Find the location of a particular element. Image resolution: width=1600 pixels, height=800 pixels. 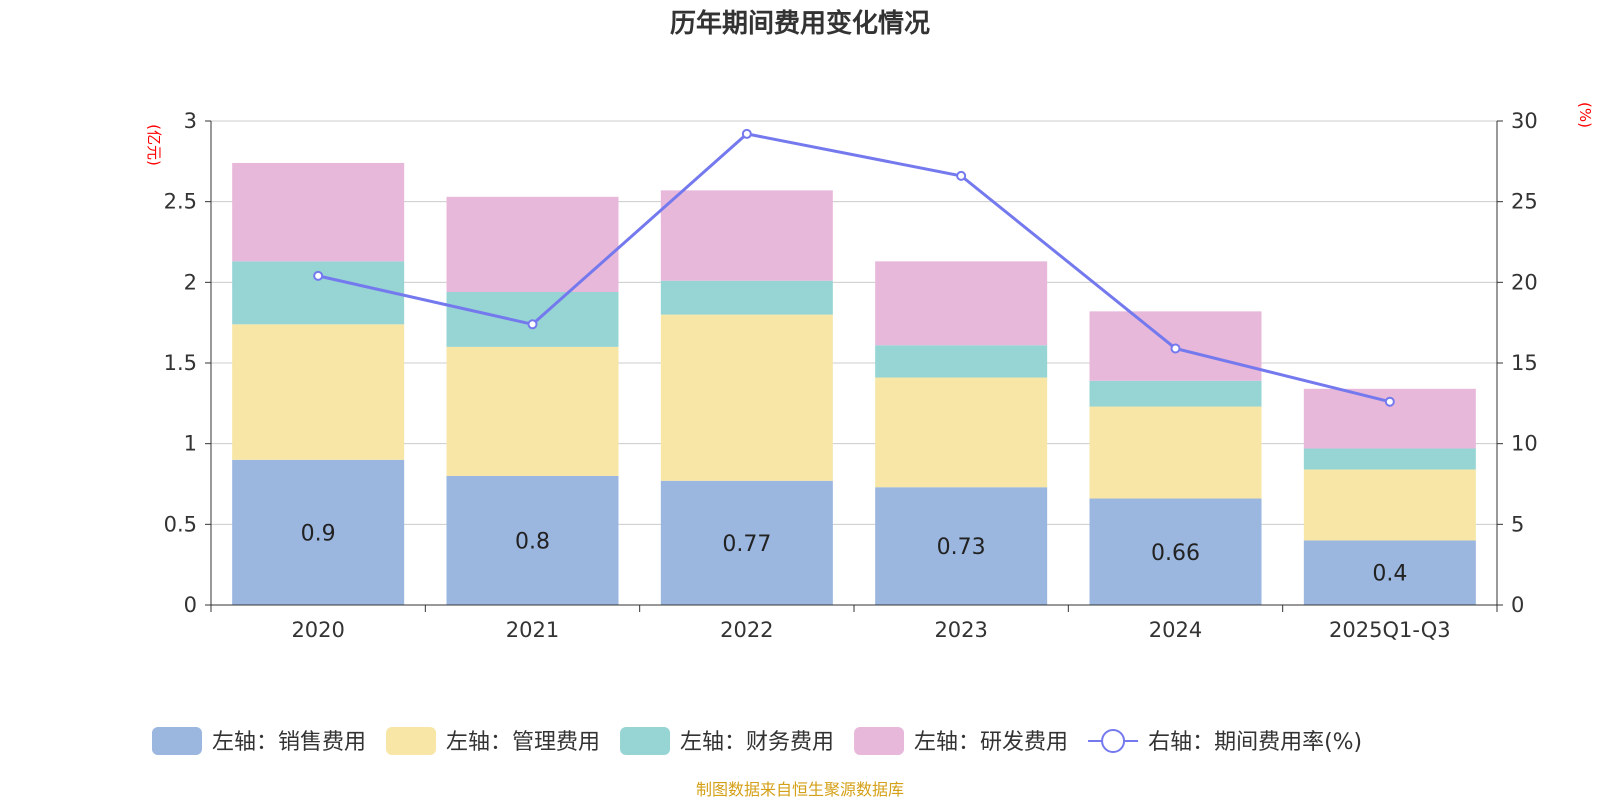

right-axis-tick-label: 25 is located at coordinates (1524, 202).